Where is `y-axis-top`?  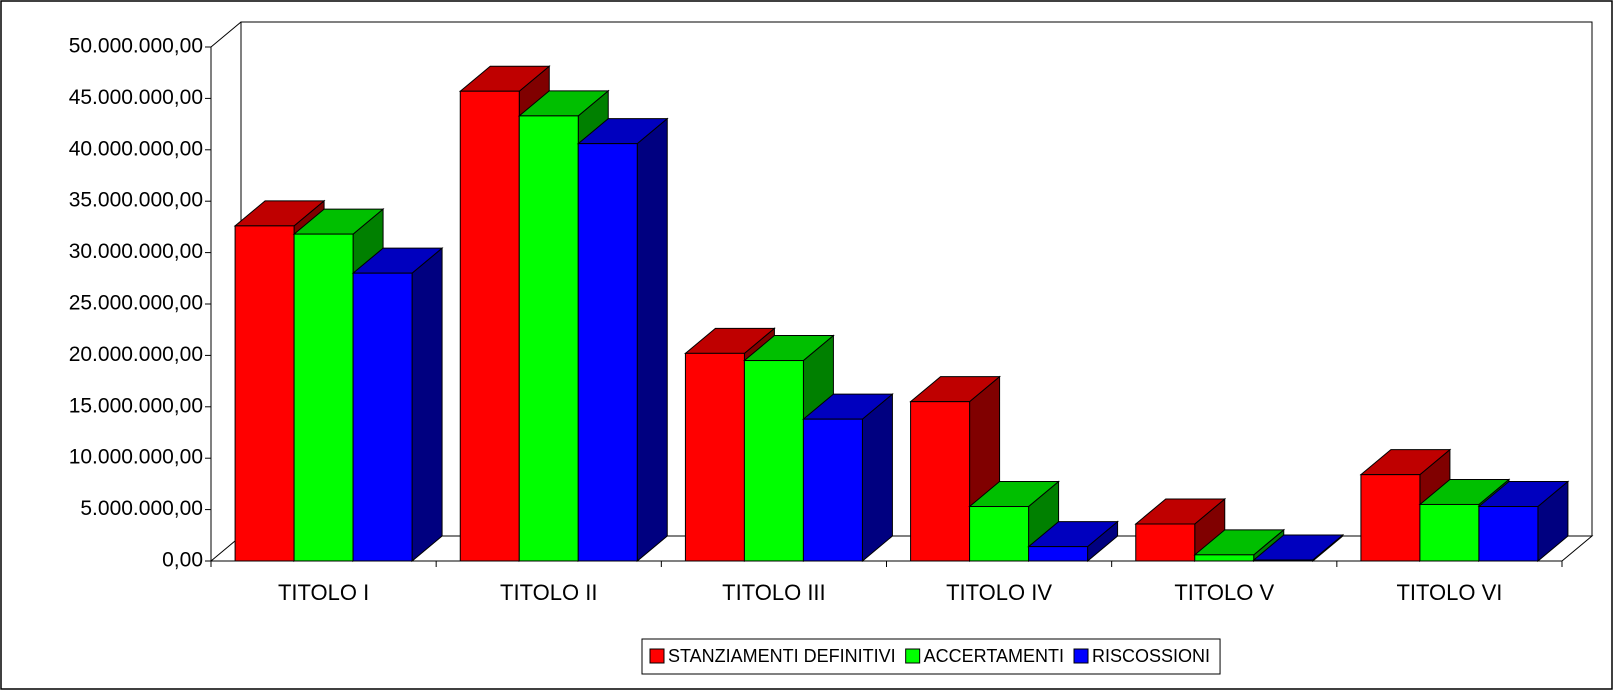
y-axis-top is located at coordinates (226, 34).